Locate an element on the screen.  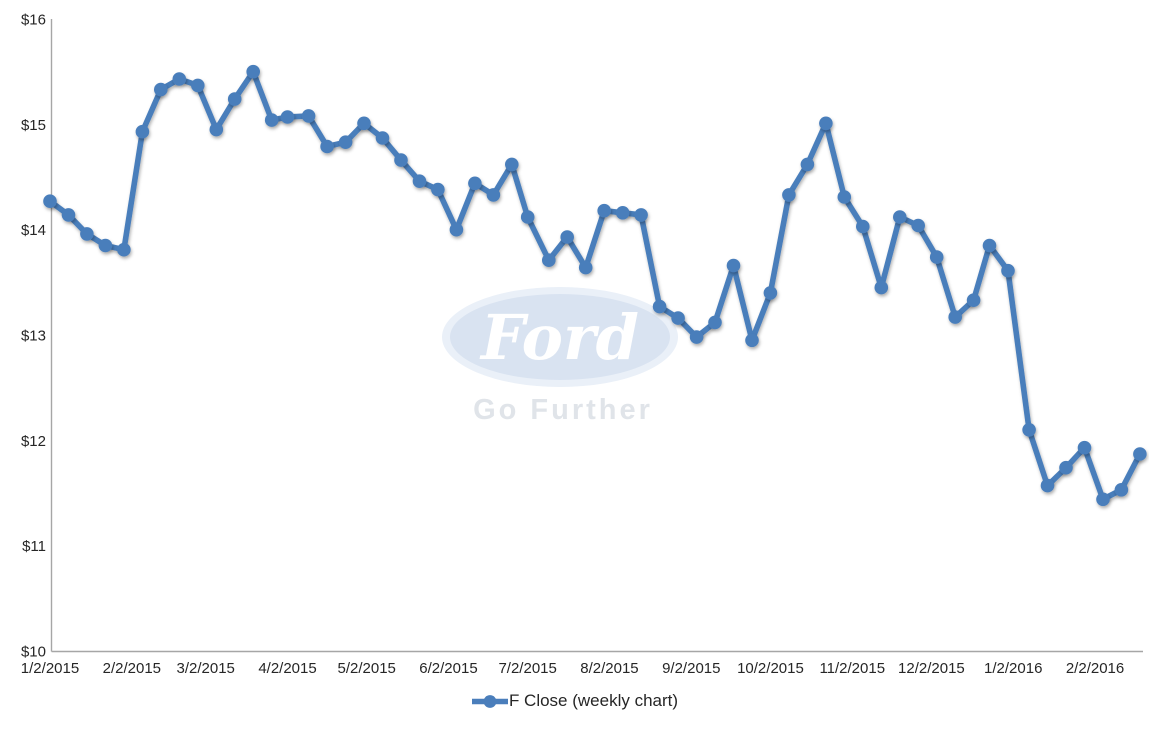
x-tick-label: 5/2/2015 is located at coordinates (366, 668).